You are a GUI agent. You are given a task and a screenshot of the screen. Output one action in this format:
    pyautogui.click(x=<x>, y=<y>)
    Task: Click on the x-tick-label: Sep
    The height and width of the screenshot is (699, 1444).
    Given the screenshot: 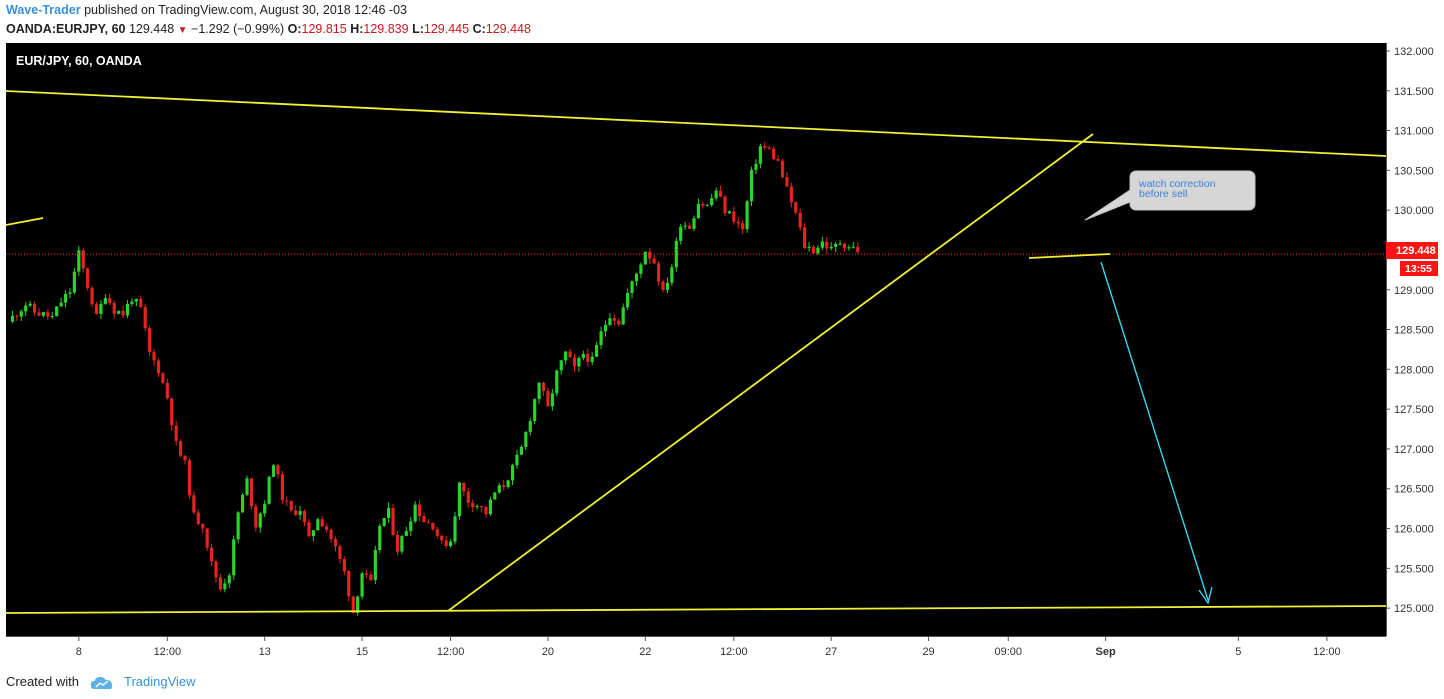 What is the action you would take?
    pyautogui.click(x=1106, y=652)
    